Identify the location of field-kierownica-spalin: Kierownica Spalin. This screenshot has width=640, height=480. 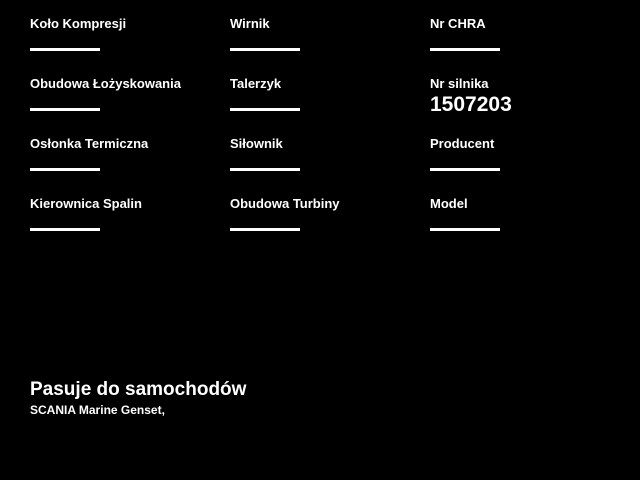
(130, 210).